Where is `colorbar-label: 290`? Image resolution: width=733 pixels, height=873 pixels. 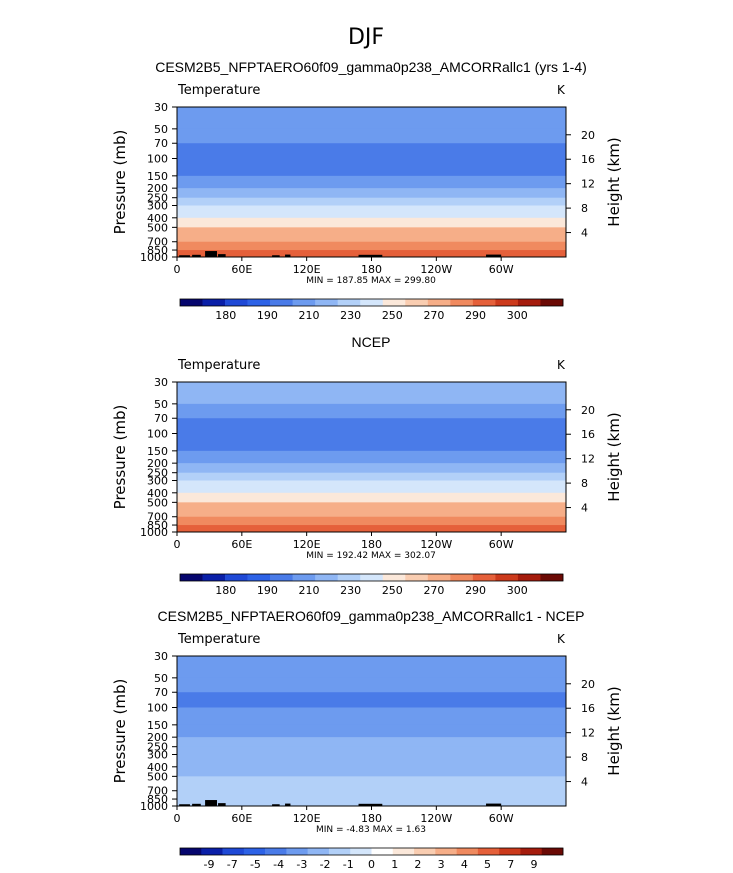
colorbar-label: 290 is located at coordinates (475, 590).